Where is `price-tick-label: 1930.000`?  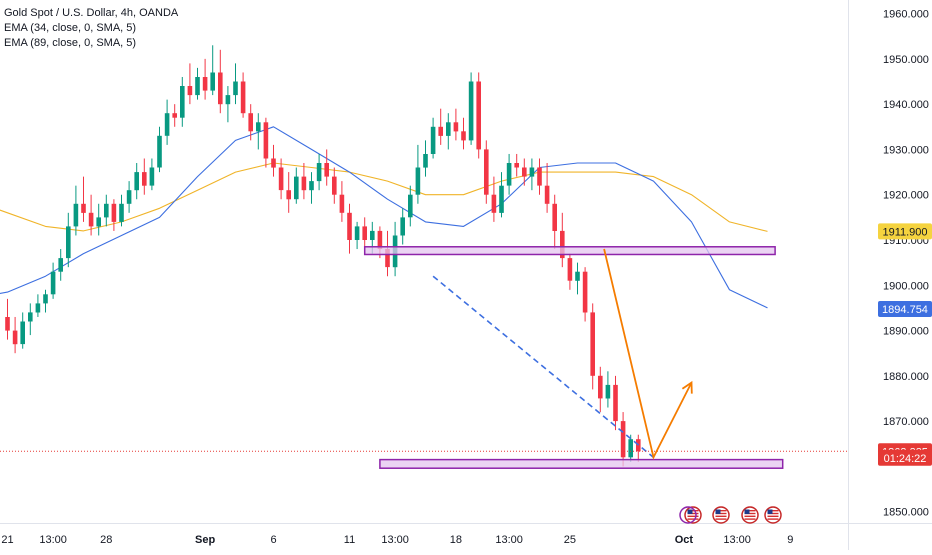
price-tick-label: 1930.000 is located at coordinates (906, 150).